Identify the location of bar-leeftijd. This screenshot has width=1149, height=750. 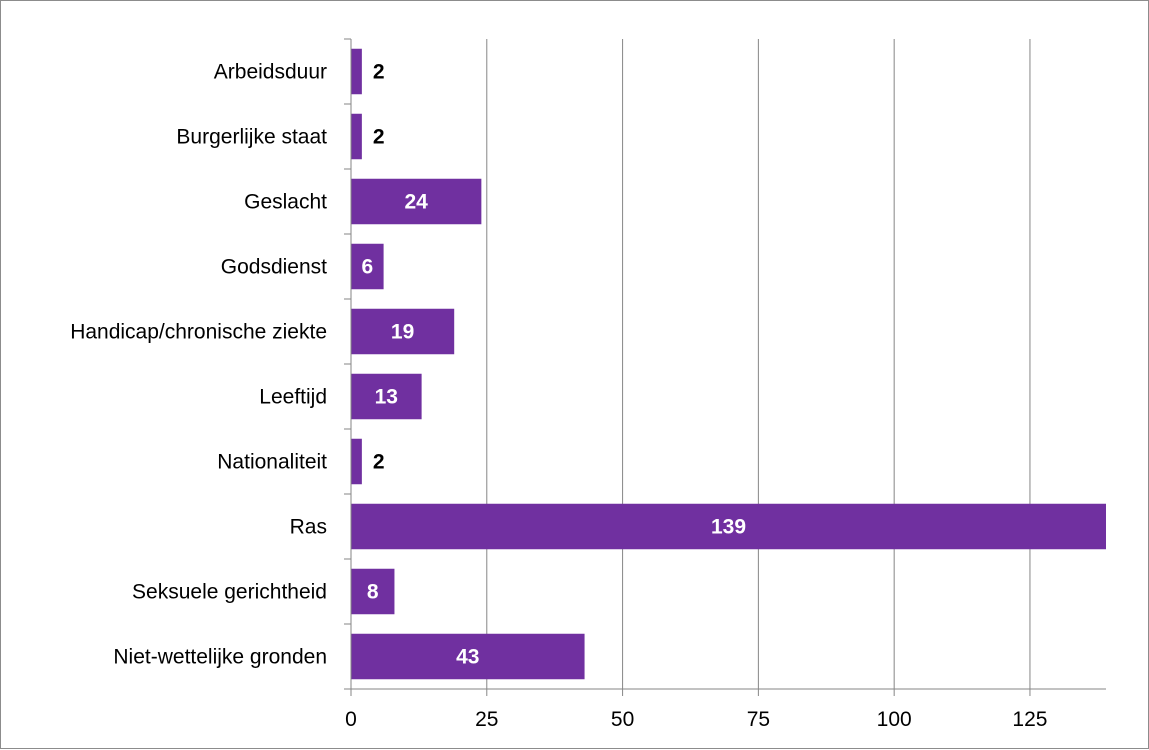
(386, 396).